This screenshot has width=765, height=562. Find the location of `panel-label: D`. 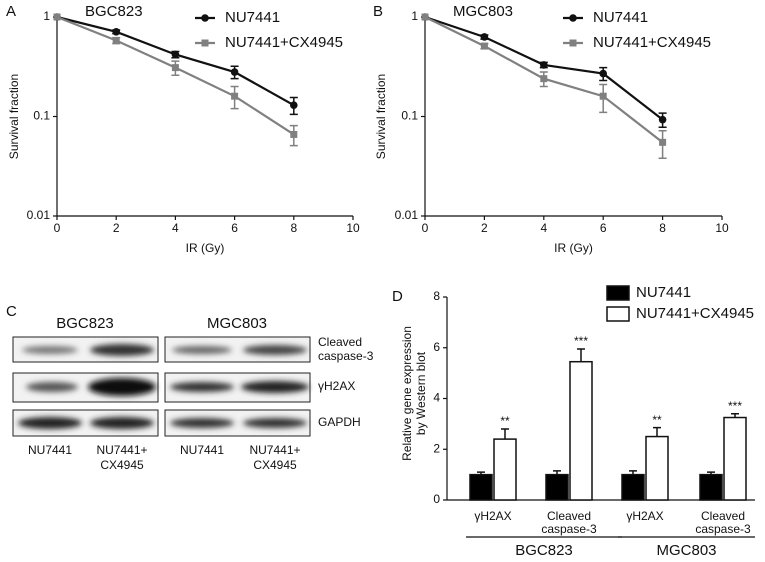

panel-label: D is located at coordinates (397, 296).